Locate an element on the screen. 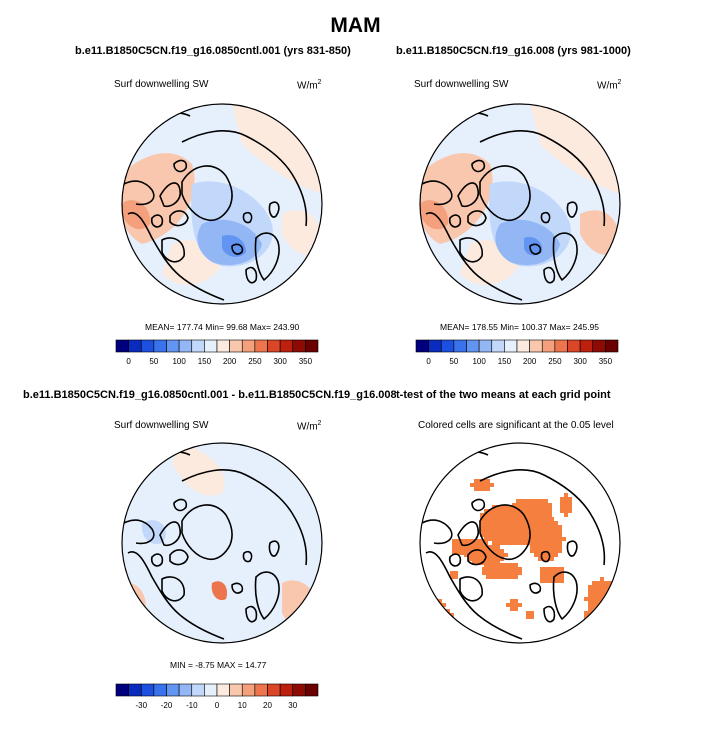  colorbar-tick-label: 50 is located at coordinates (453, 361).